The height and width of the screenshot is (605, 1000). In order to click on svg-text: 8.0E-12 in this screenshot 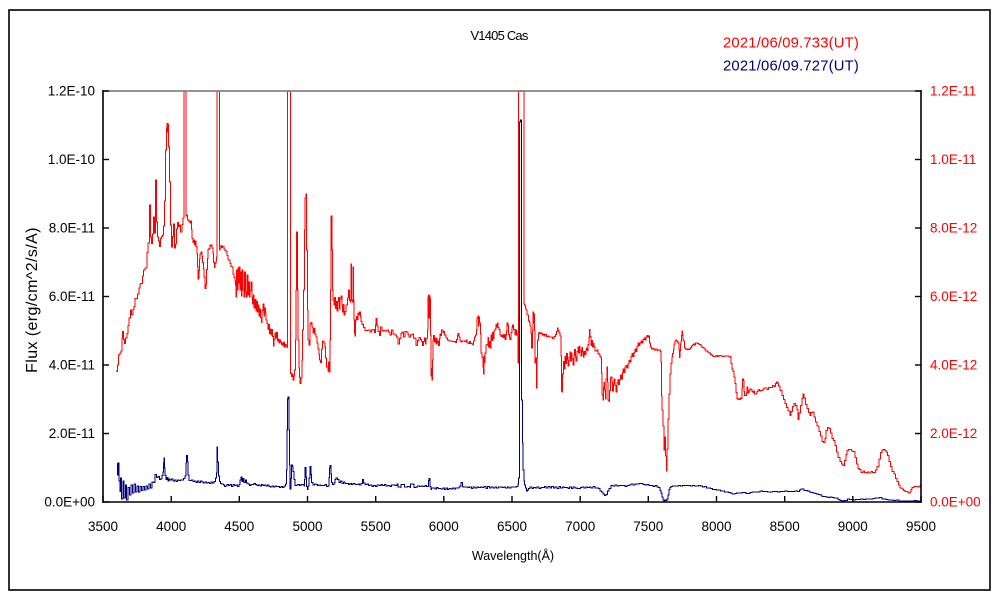, I will do `click(953, 228)`.